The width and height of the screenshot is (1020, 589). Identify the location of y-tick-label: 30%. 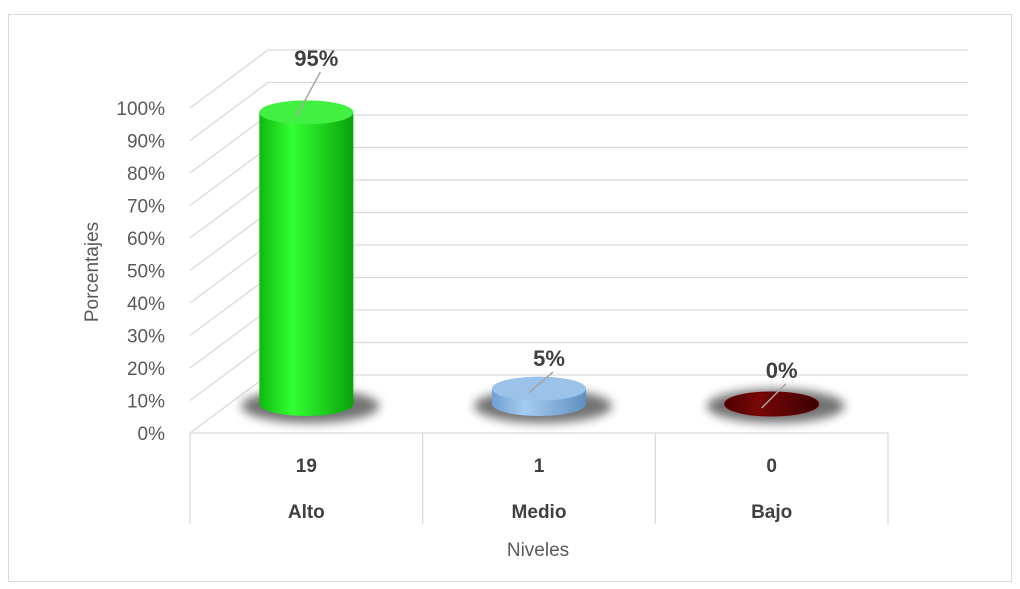
(146, 337).